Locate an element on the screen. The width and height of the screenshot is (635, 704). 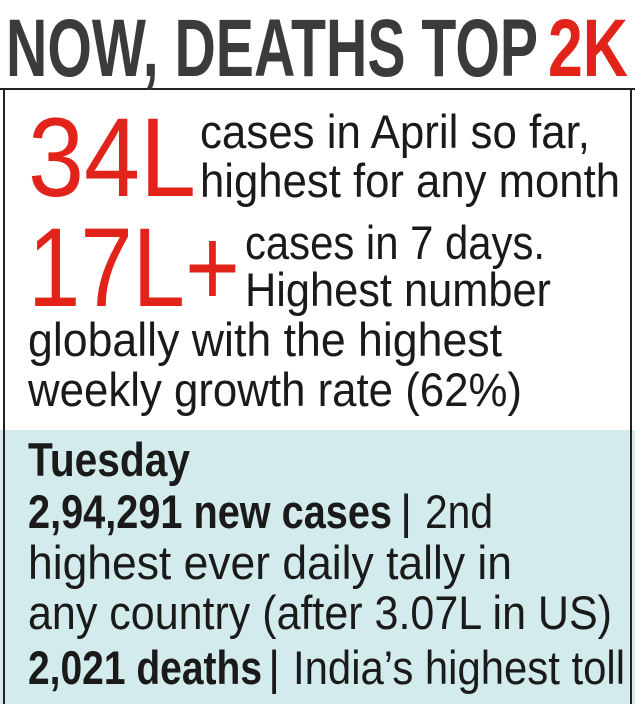
stat-text: highest for any month is located at coordinates (410, 180).